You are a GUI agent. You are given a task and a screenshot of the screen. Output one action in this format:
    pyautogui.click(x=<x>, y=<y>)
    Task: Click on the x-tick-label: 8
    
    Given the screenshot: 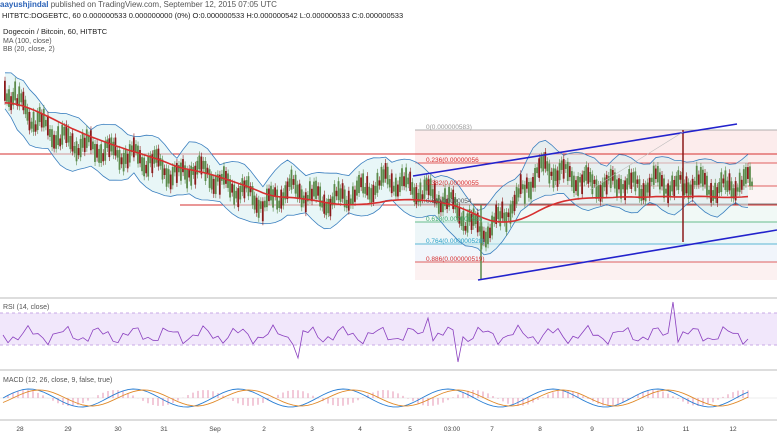 What is the action you would take?
    pyautogui.click(x=540, y=429)
    